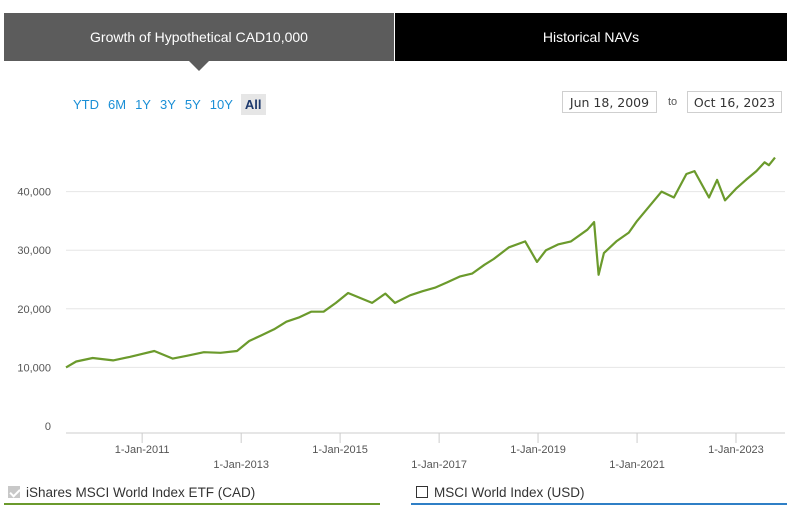  I want to click on legend-underline-ishares, so click(192, 504).